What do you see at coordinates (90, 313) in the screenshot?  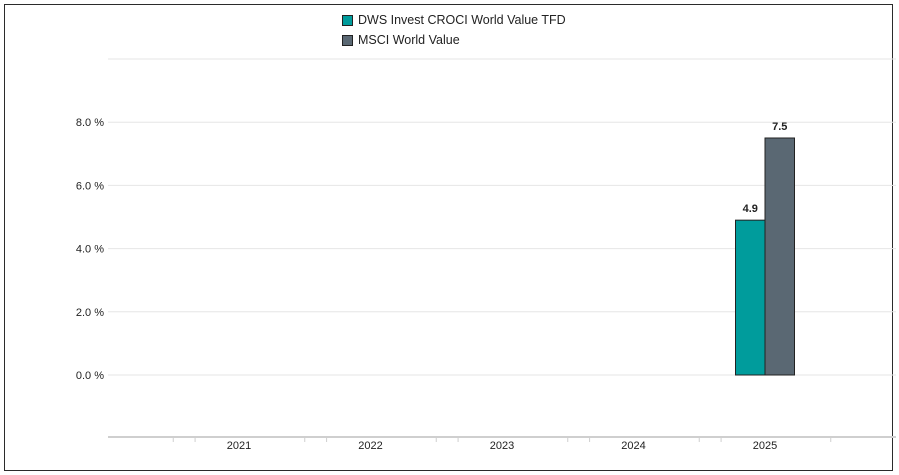 I see `y-tick-label: 2.0 %` at bounding box center [90, 313].